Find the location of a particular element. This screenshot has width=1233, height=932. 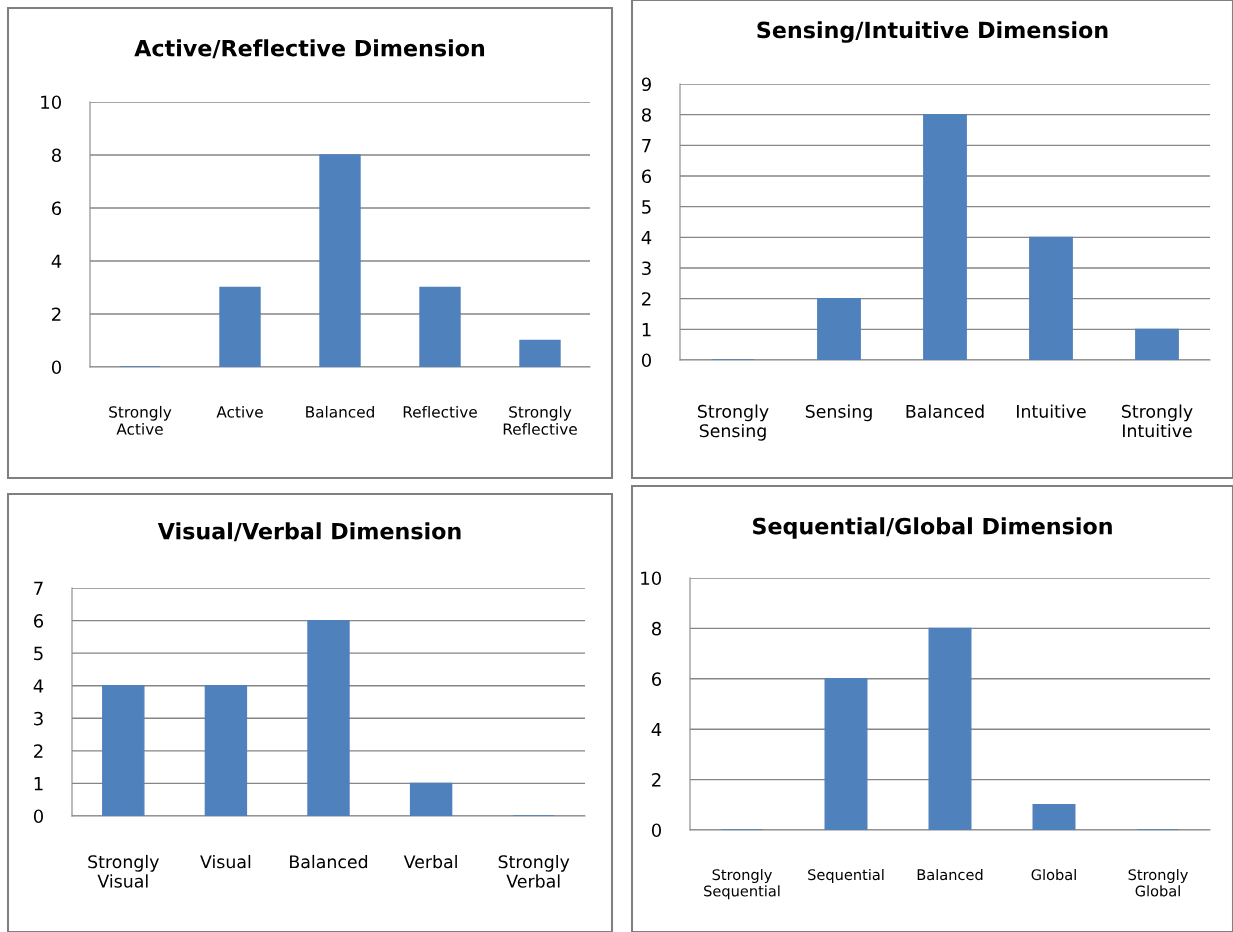

x-tick-label: Active is located at coordinates (239, 411).